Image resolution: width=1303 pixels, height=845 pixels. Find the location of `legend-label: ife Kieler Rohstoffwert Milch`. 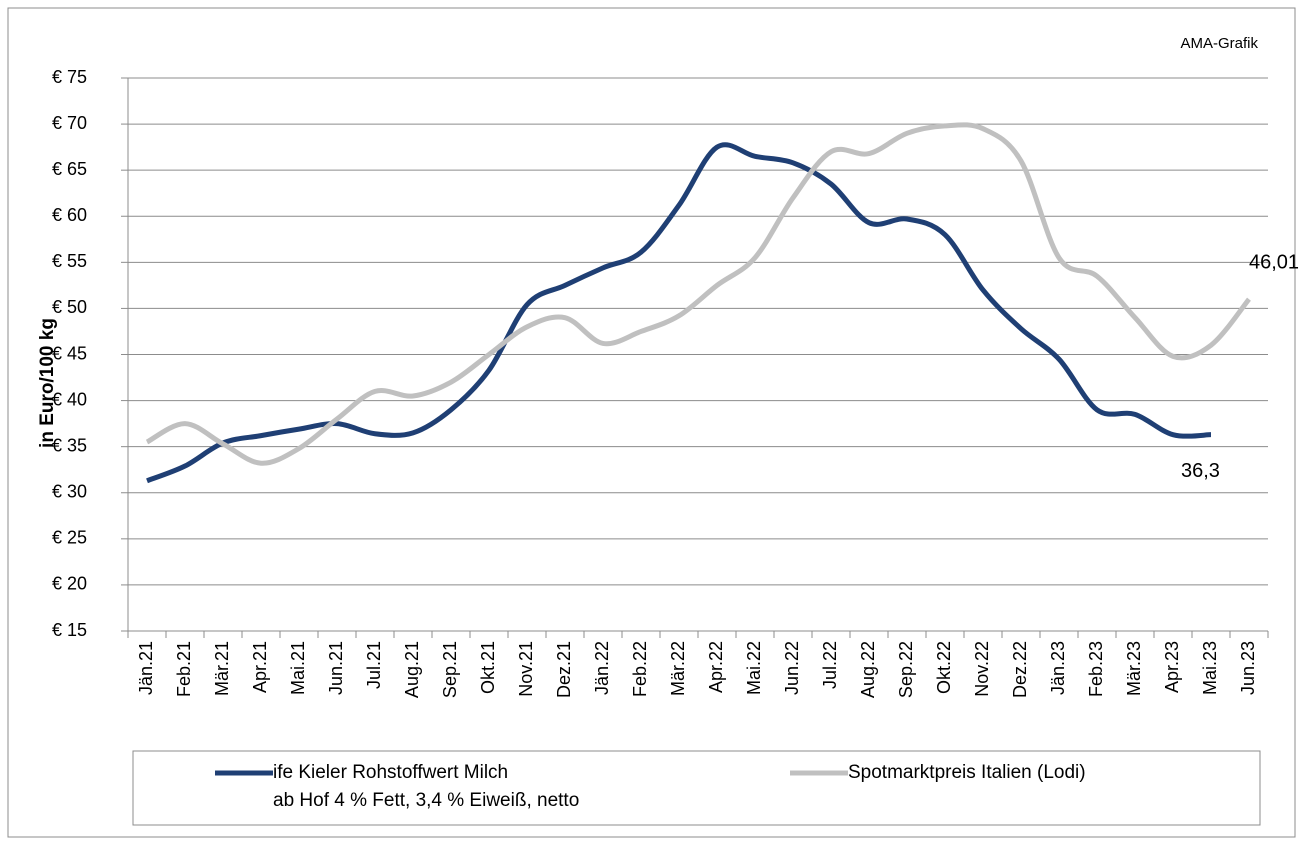

legend-label: ife Kieler Rohstoffwert Milch is located at coordinates (390, 772).